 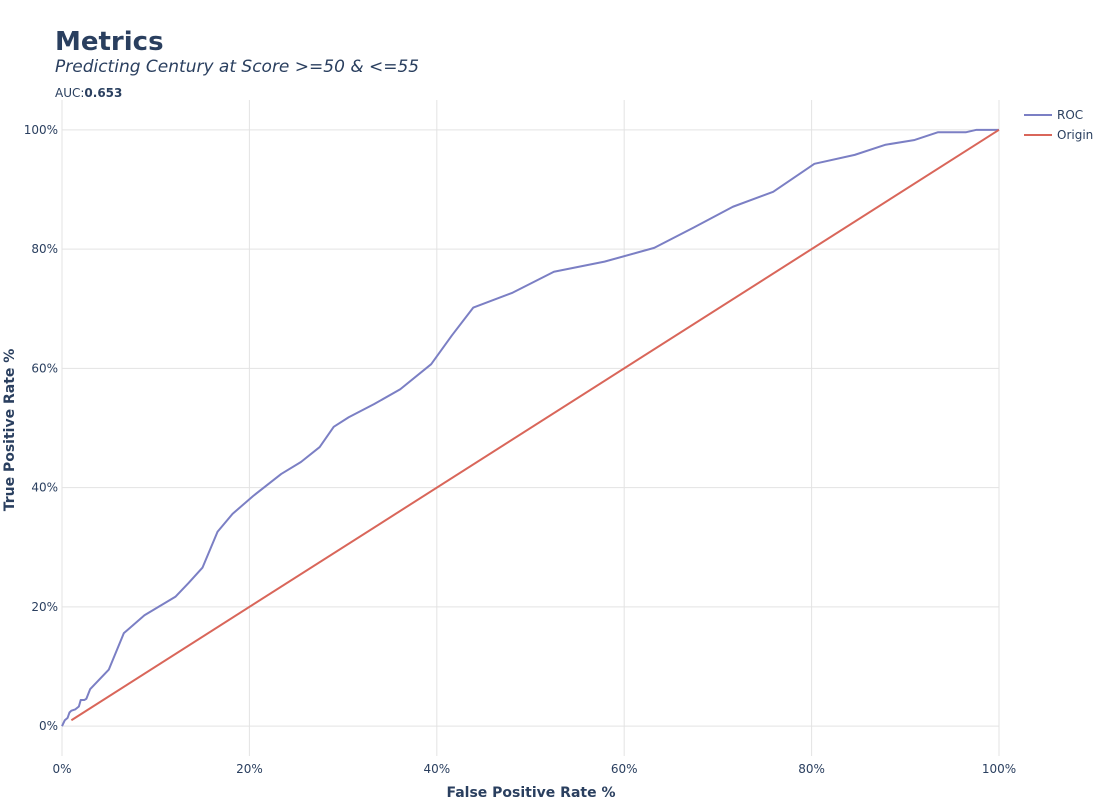 I want to click on y-axis-ticks: 0% 20% 40% 60% 80% 100%, so click(x=41, y=428).